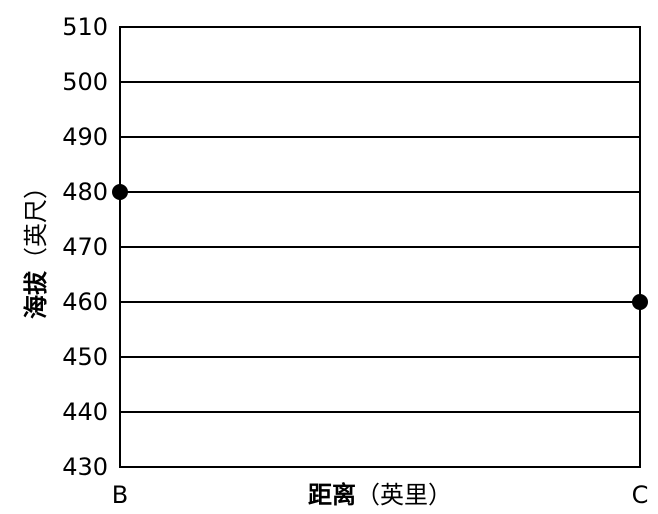 The height and width of the screenshot is (514, 658). Describe the element at coordinates (85, 357) in the screenshot. I see `y-tick-label: 450` at that location.